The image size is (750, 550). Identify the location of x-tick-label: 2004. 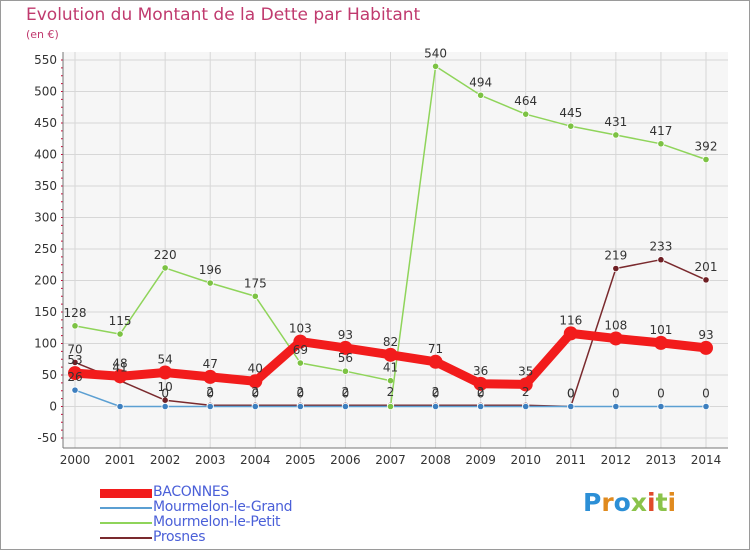
(255, 460).